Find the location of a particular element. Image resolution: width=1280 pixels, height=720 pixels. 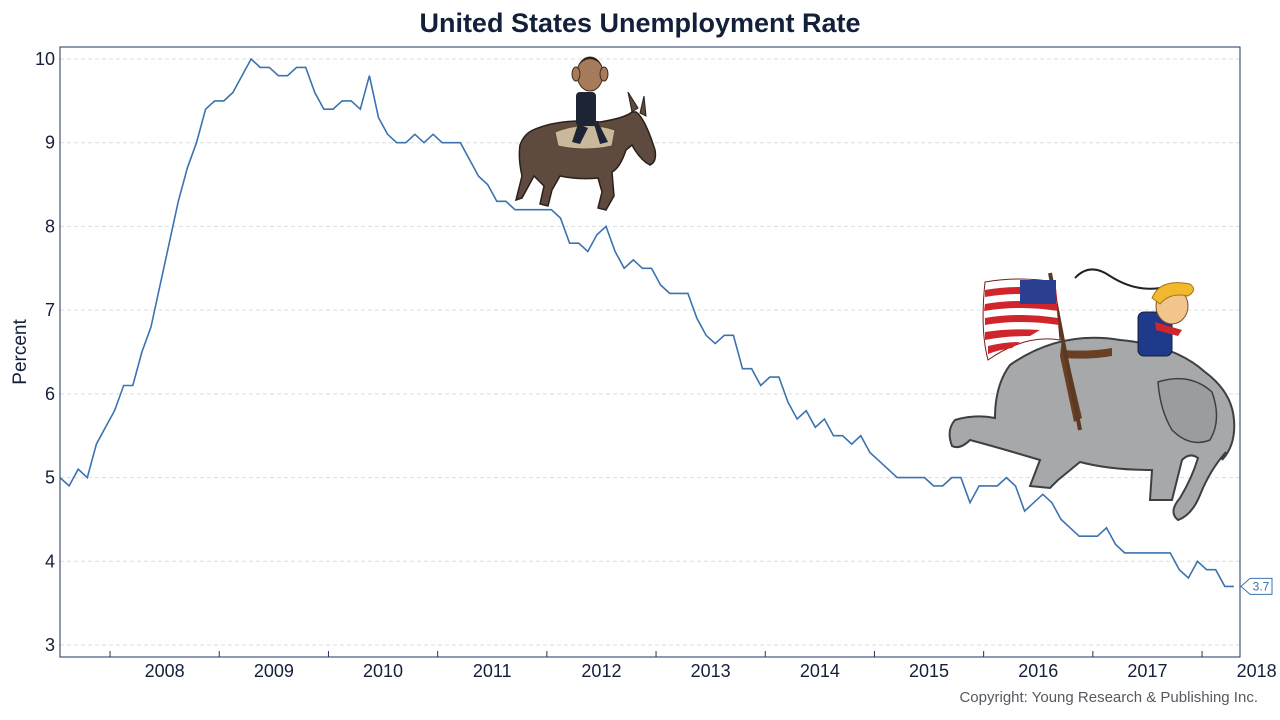

chart-title: United States Unemployment Rate is located at coordinates (640, 23).